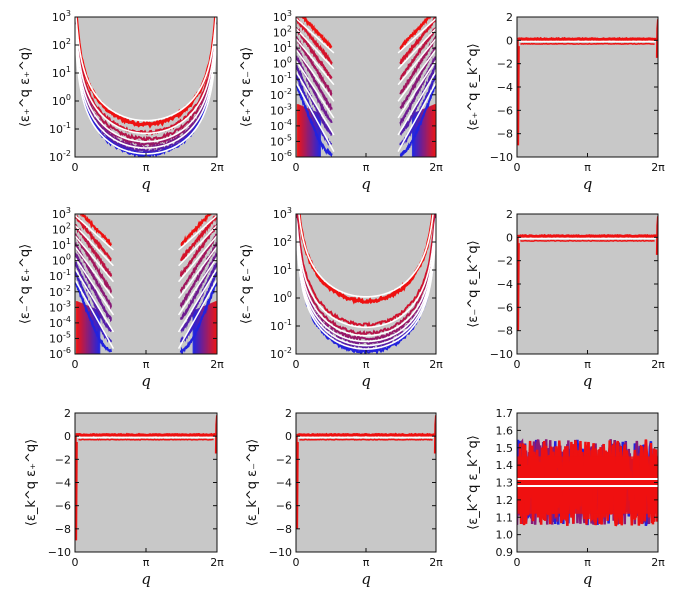  Describe the element at coordinates (505, 430) in the screenshot. I see `y-tick-label: 1.6` at that location.